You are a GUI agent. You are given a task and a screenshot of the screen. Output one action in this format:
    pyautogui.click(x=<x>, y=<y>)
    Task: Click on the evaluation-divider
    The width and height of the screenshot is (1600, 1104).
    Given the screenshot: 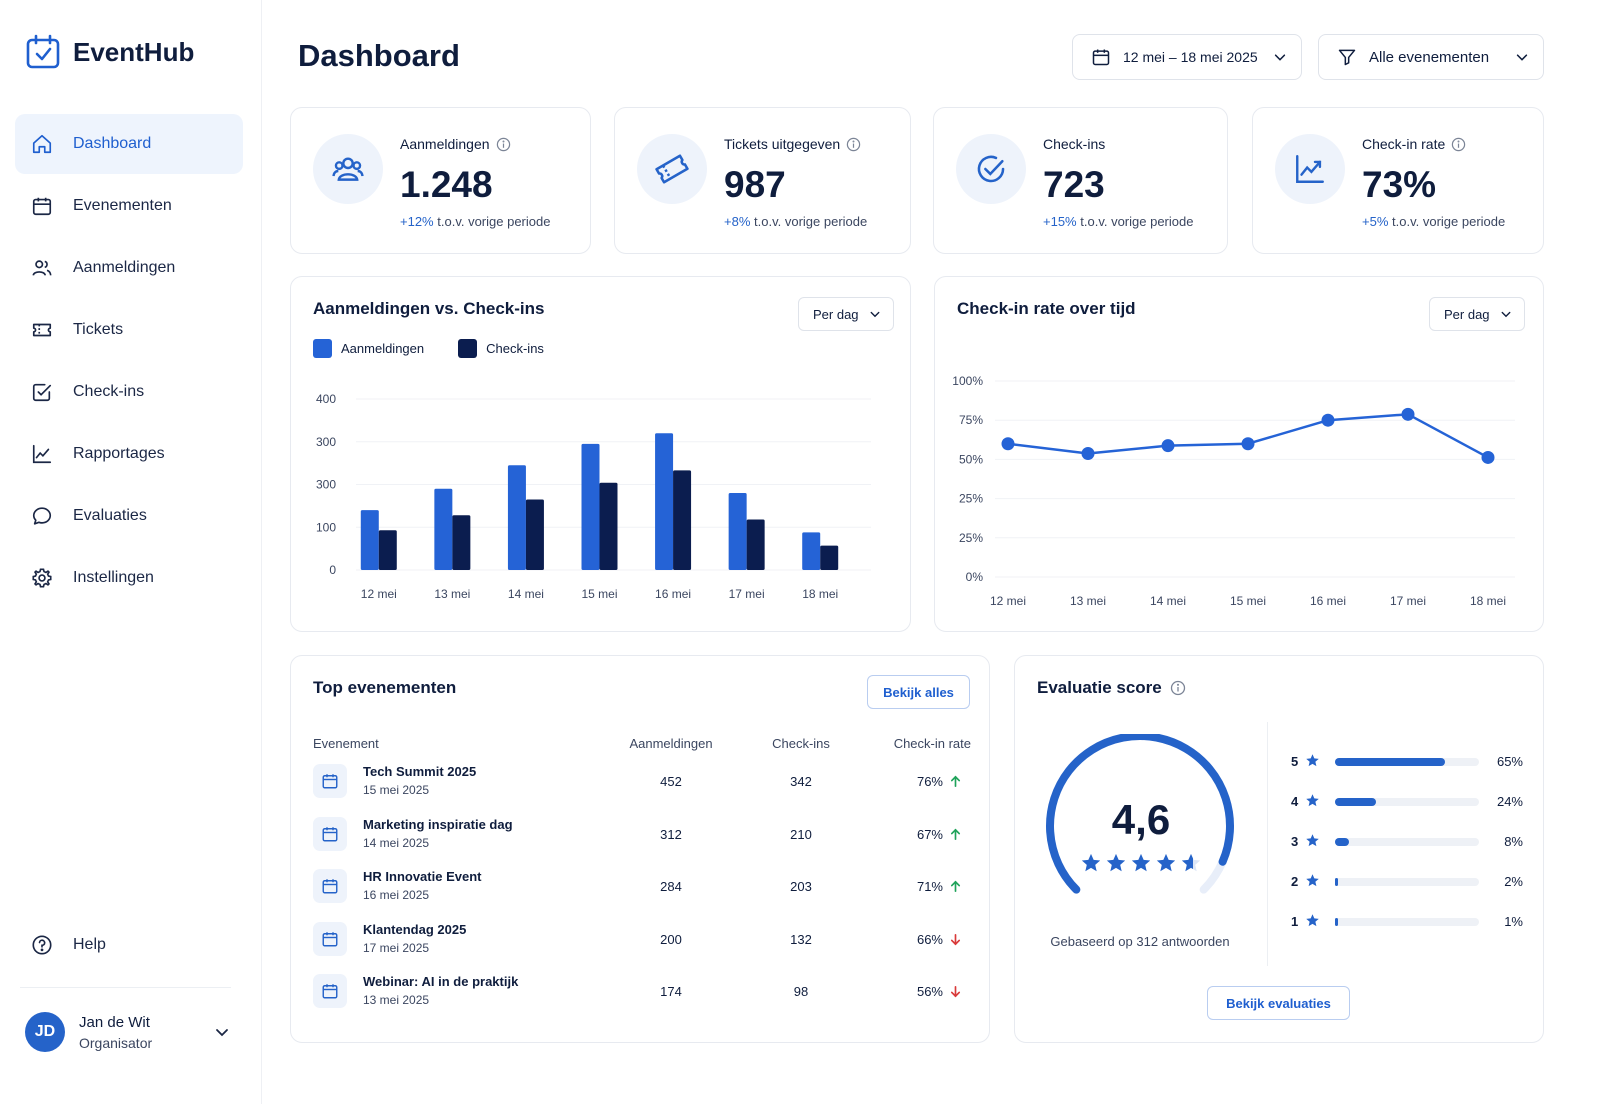 What is the action you would take?
    pyautogui.click(x=1267, y=844)
    